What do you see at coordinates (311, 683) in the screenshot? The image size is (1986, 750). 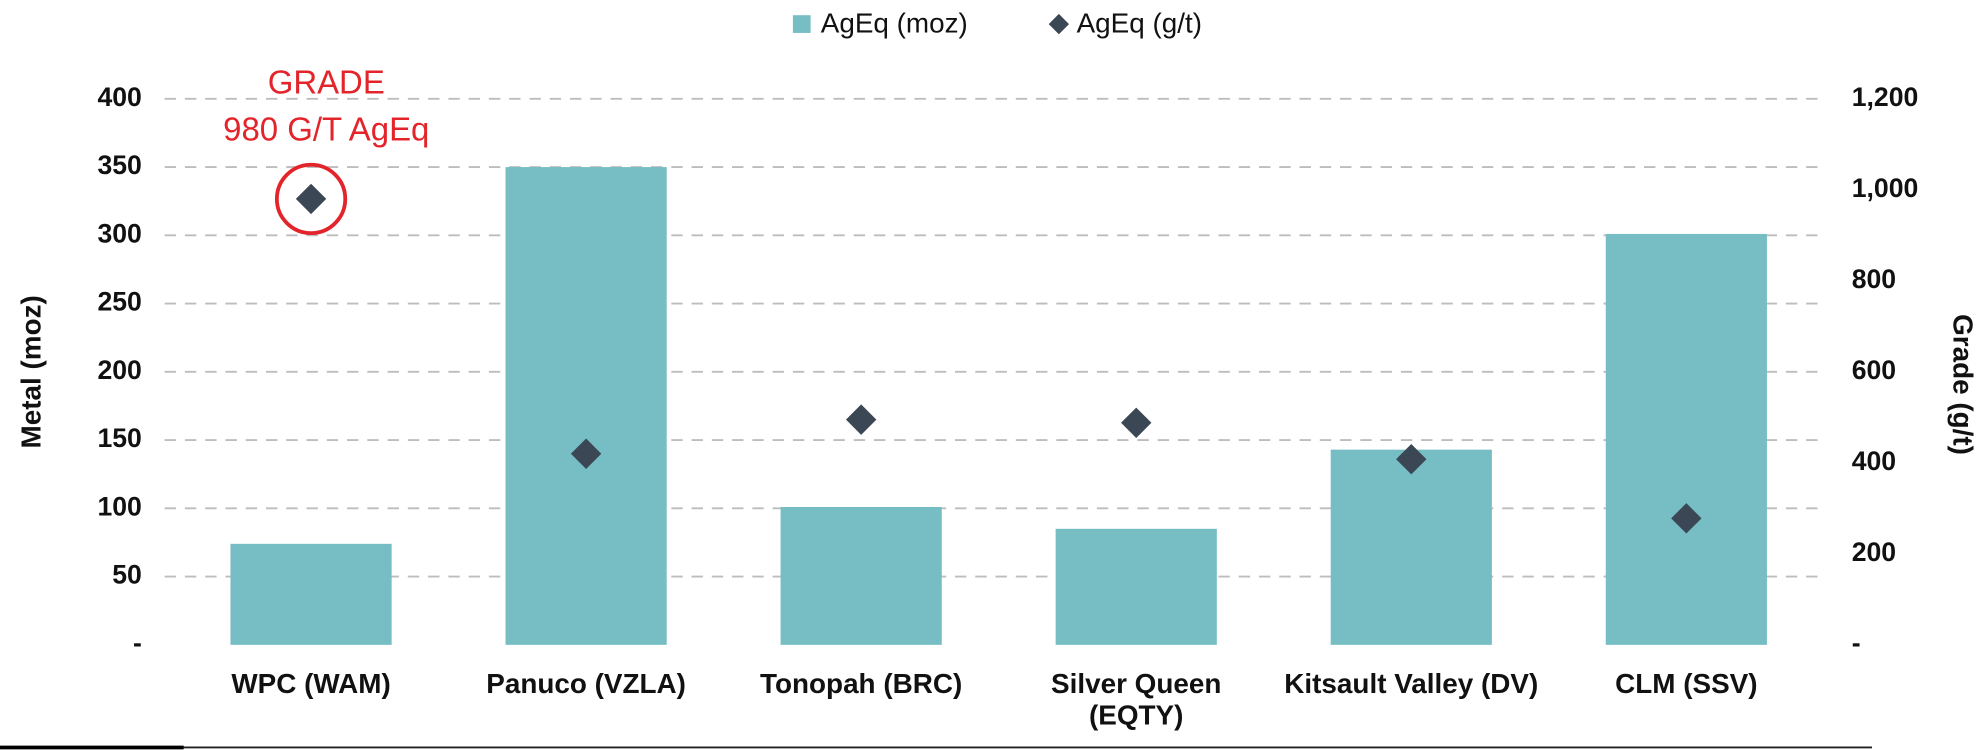 I see `x-tick-label: WPC (WAM)` at bounding box center [311, 683].